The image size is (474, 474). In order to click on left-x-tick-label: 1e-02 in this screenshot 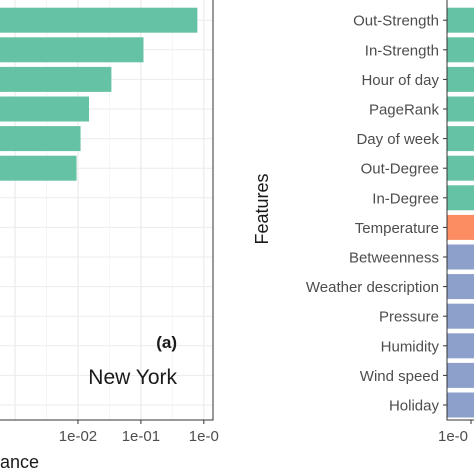, I will do `click(78, 436)`.